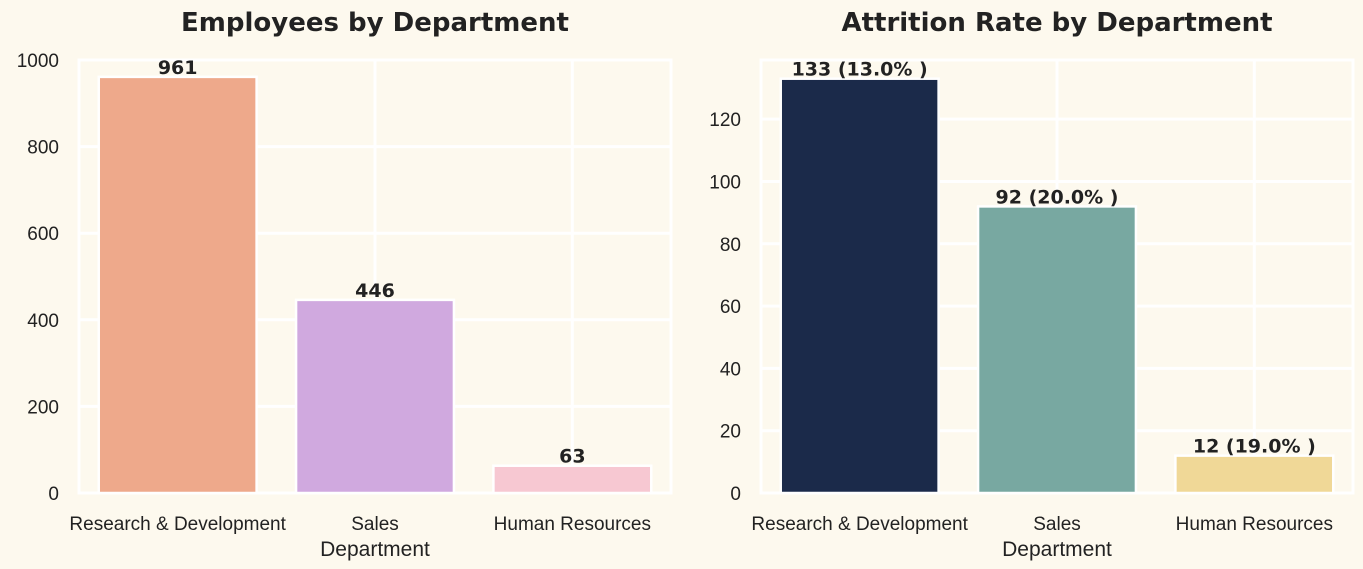  What do you see at coordinates (725, 120) in the screenshot?
I see `y-tick-label: 120` at bounding box center [725, 120].